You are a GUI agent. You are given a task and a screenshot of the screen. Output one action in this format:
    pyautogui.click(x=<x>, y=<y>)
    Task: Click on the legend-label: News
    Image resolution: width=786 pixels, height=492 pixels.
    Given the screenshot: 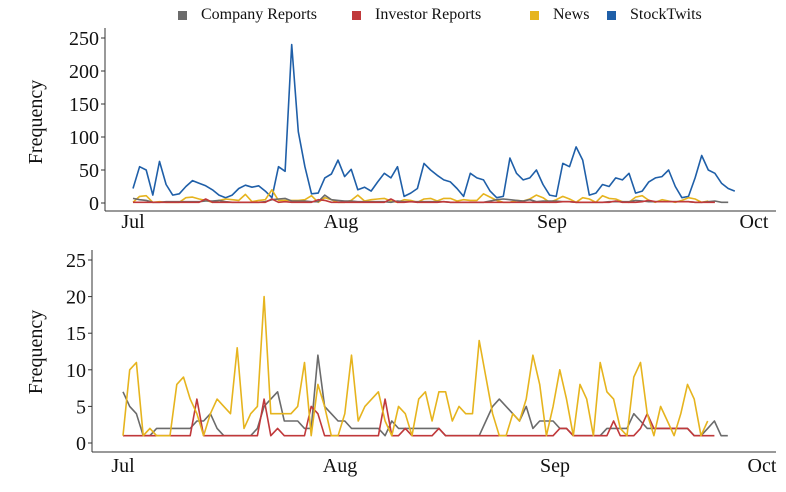 What is the action you would take?
    pyautogui.click(x=571, y=14)
    